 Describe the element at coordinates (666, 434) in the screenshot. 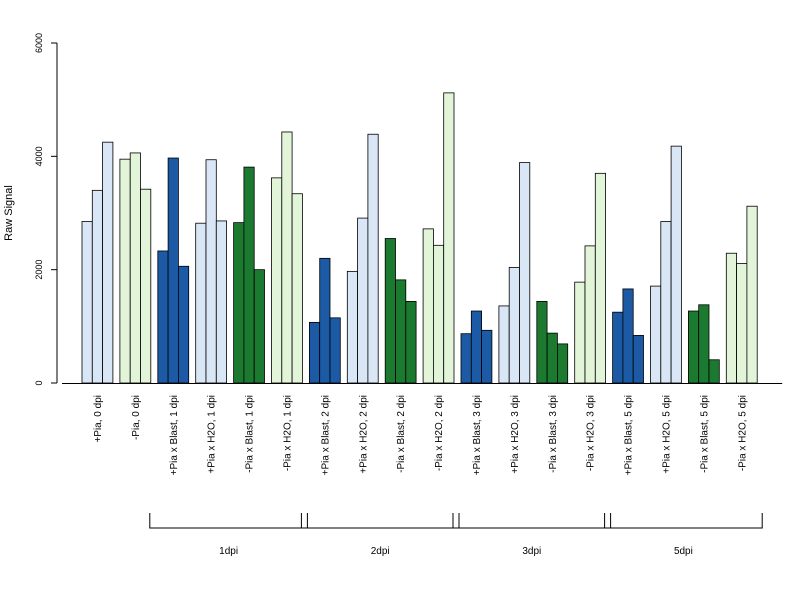

I see `x-tick-label: +Pia x H2O, 5 dpi` at that location.